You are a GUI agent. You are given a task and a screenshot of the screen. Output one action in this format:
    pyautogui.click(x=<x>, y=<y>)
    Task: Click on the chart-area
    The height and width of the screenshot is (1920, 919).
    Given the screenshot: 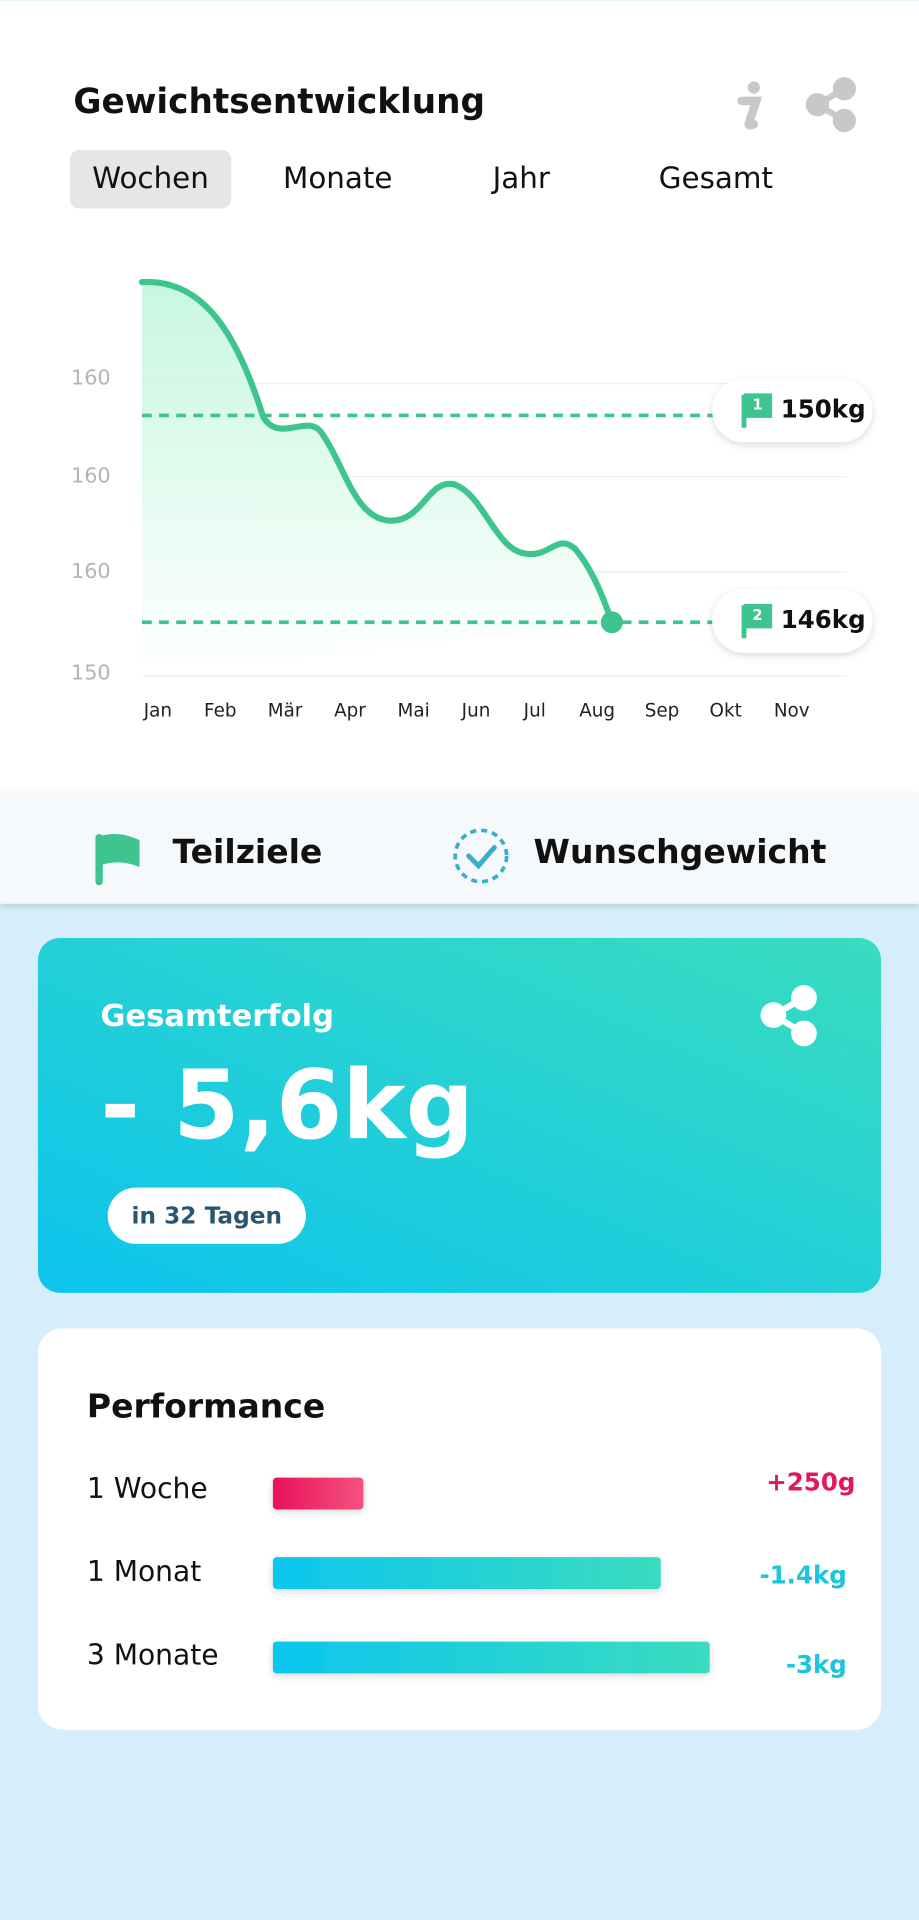 What is the action you would take?
    pyautogui.click(x=376, y=479)
    